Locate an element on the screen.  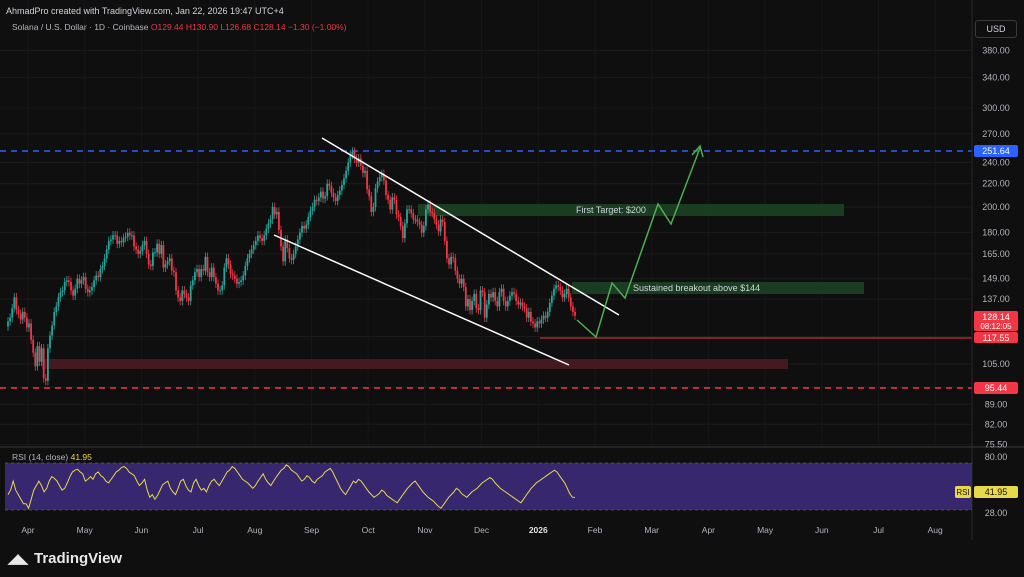
price-tick-label: 200.00 is located at coordinates (996, 207).